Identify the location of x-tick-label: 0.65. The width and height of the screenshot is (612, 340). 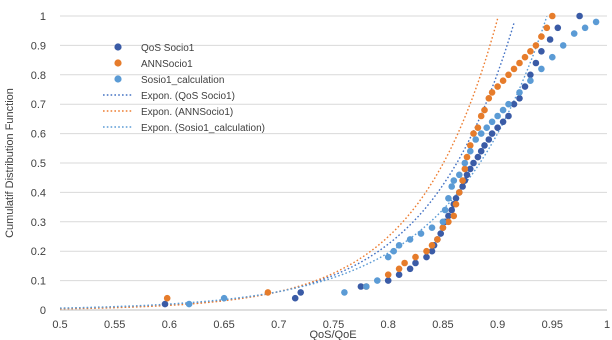
(223, 325).